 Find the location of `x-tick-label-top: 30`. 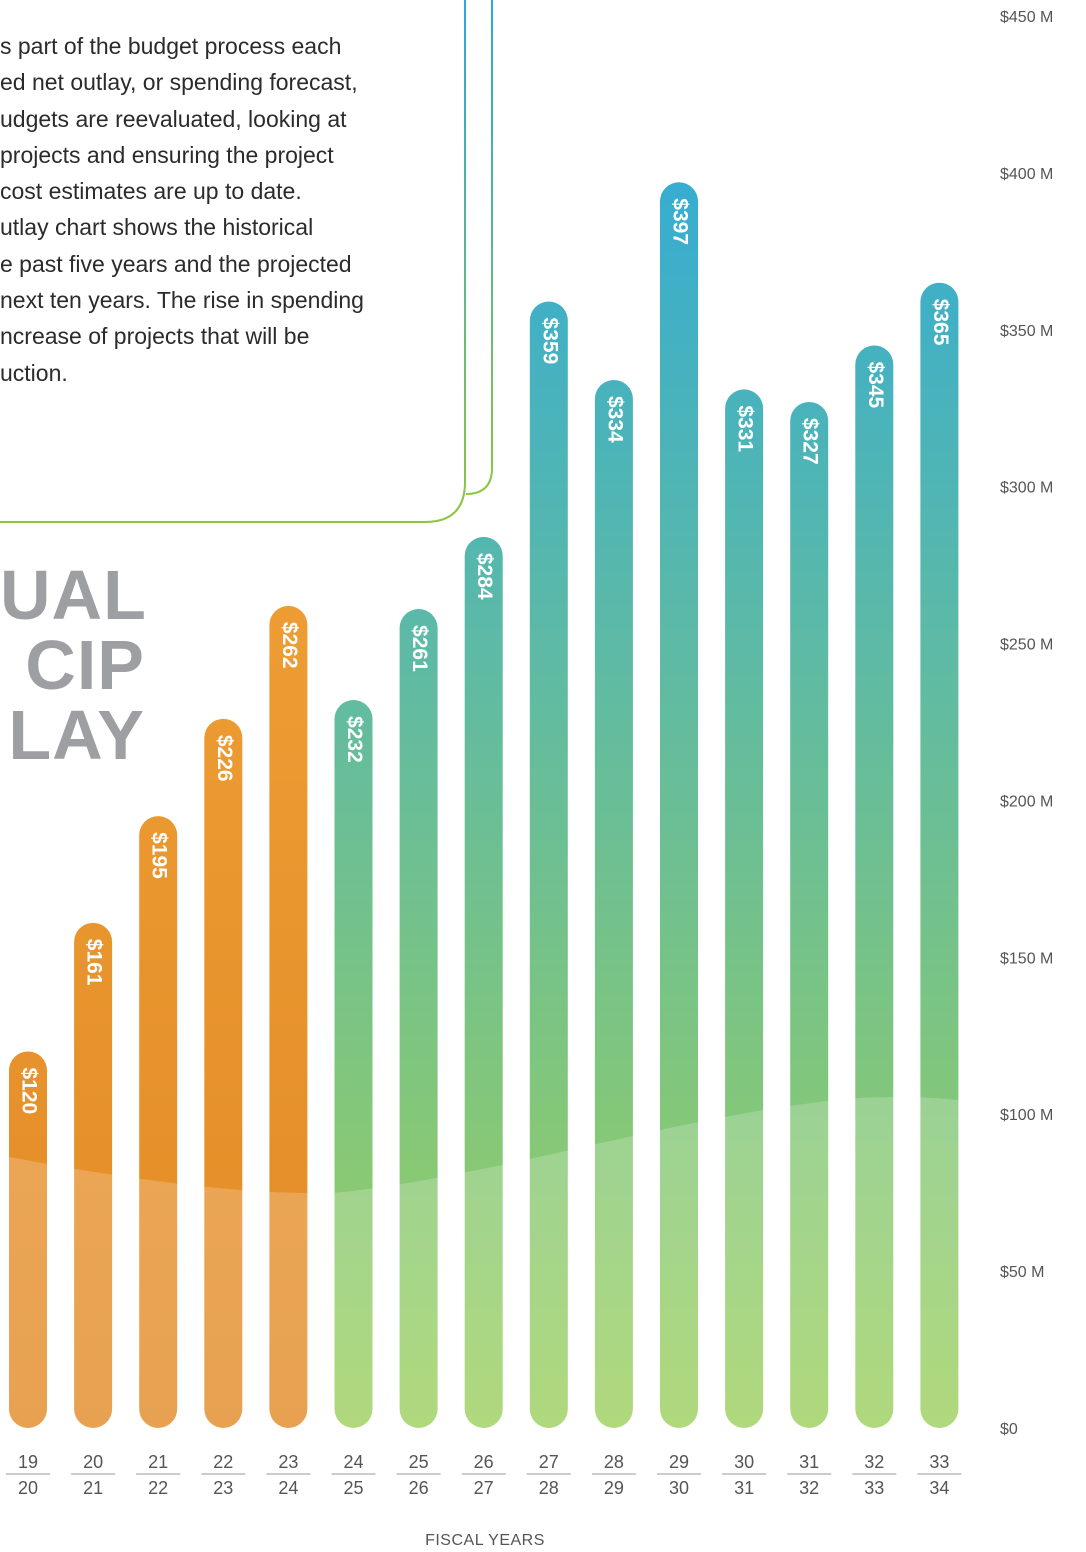

x-tick-label-top: 30 is located at coordinates (744, 1462).